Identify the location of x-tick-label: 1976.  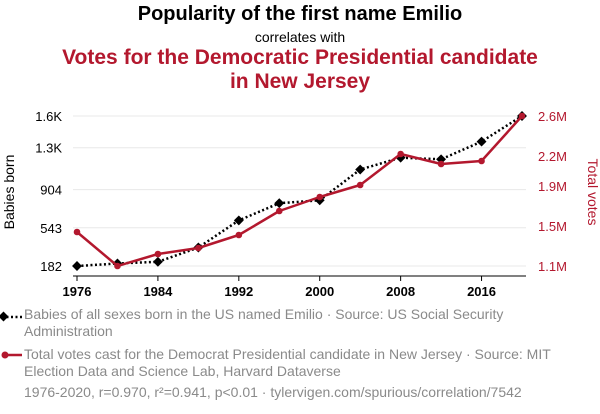
(77, 291).